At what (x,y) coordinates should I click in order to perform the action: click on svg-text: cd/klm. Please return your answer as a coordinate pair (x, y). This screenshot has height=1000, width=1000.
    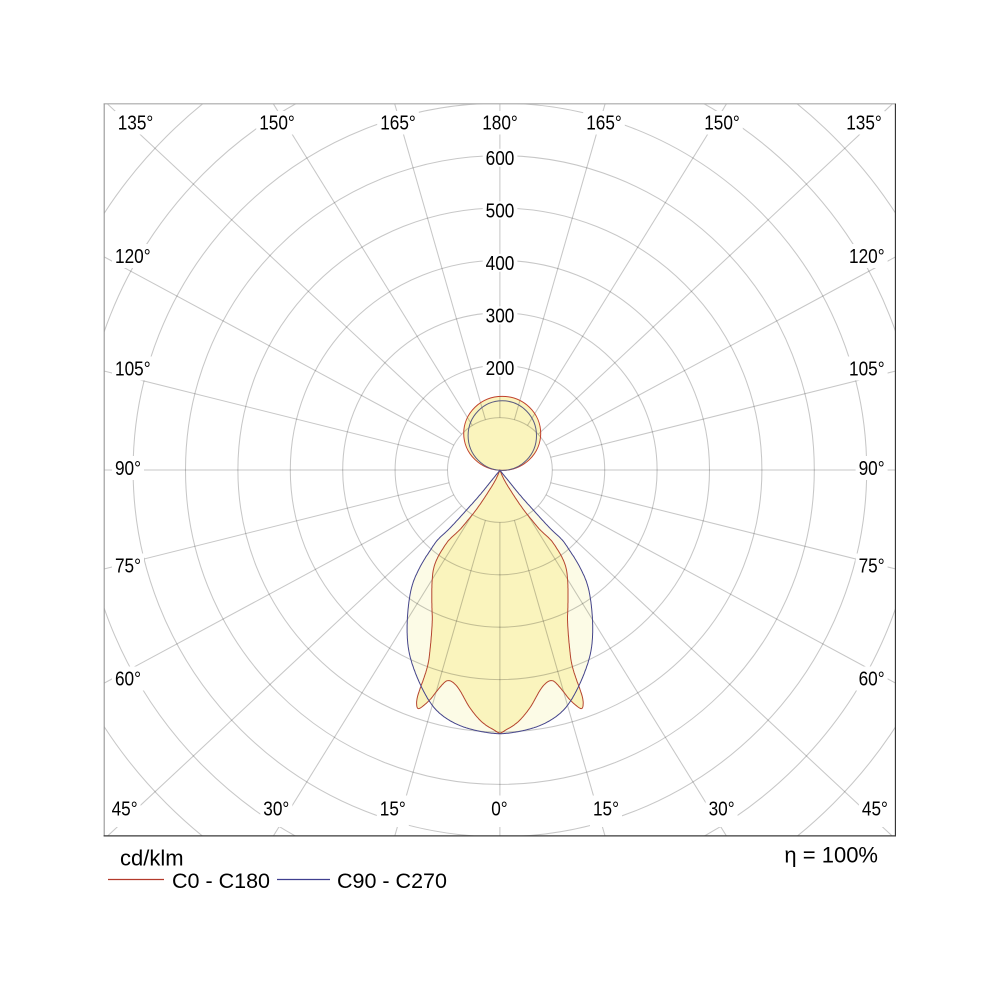
    Looking at the image, I should click on (152, 858).